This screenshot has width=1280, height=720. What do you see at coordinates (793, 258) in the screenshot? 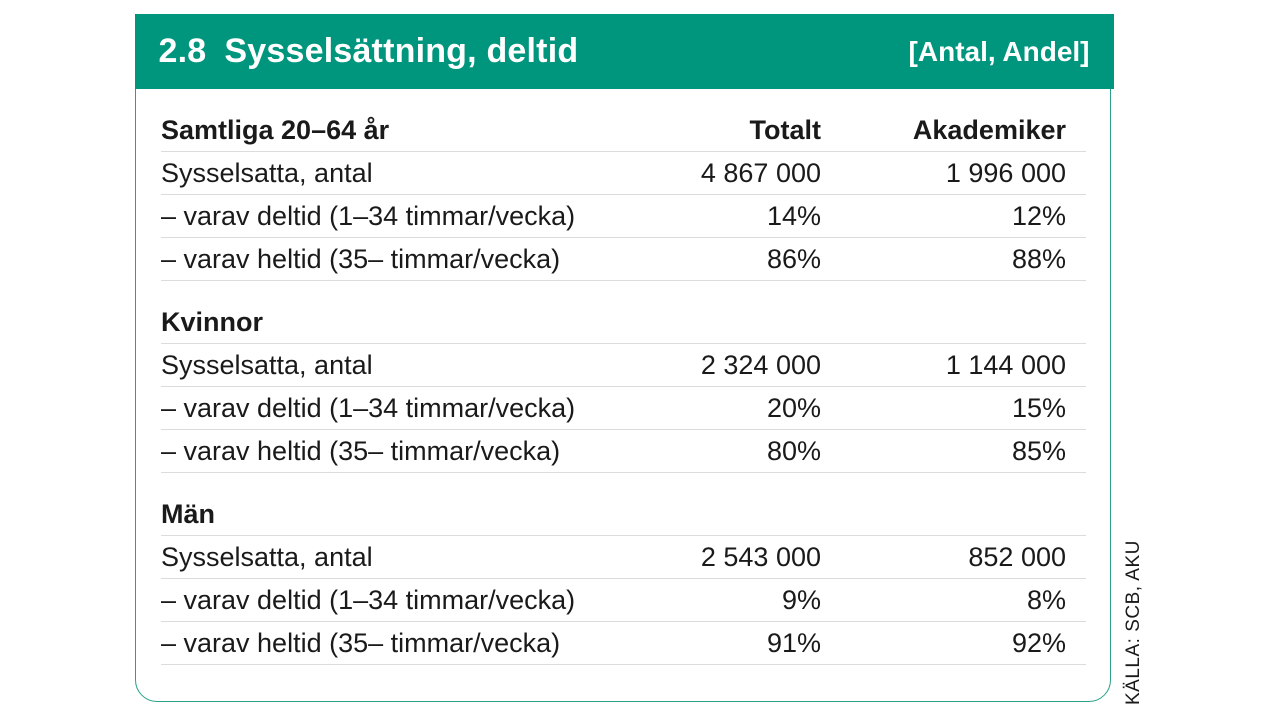
I see `cell-totalt: 86%` at bounding box center [793, 258].